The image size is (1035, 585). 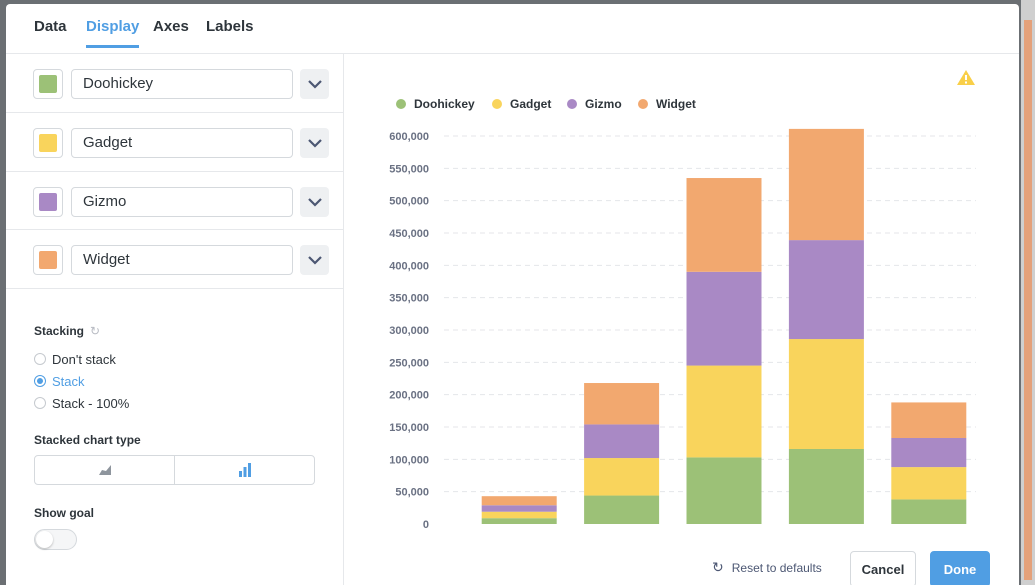 What do you see at coordinates (55, 539) in the screenshot?
I see `show-goal-toggle` at bounding box center [55, 539].